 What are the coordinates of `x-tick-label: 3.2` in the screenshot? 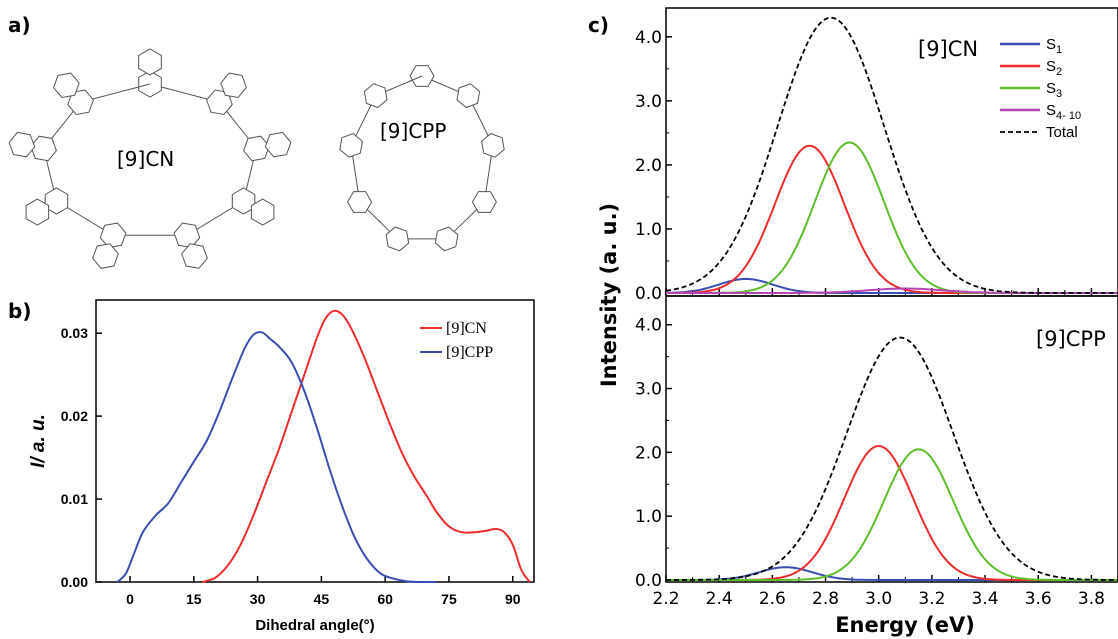 It's located at (931, 599).